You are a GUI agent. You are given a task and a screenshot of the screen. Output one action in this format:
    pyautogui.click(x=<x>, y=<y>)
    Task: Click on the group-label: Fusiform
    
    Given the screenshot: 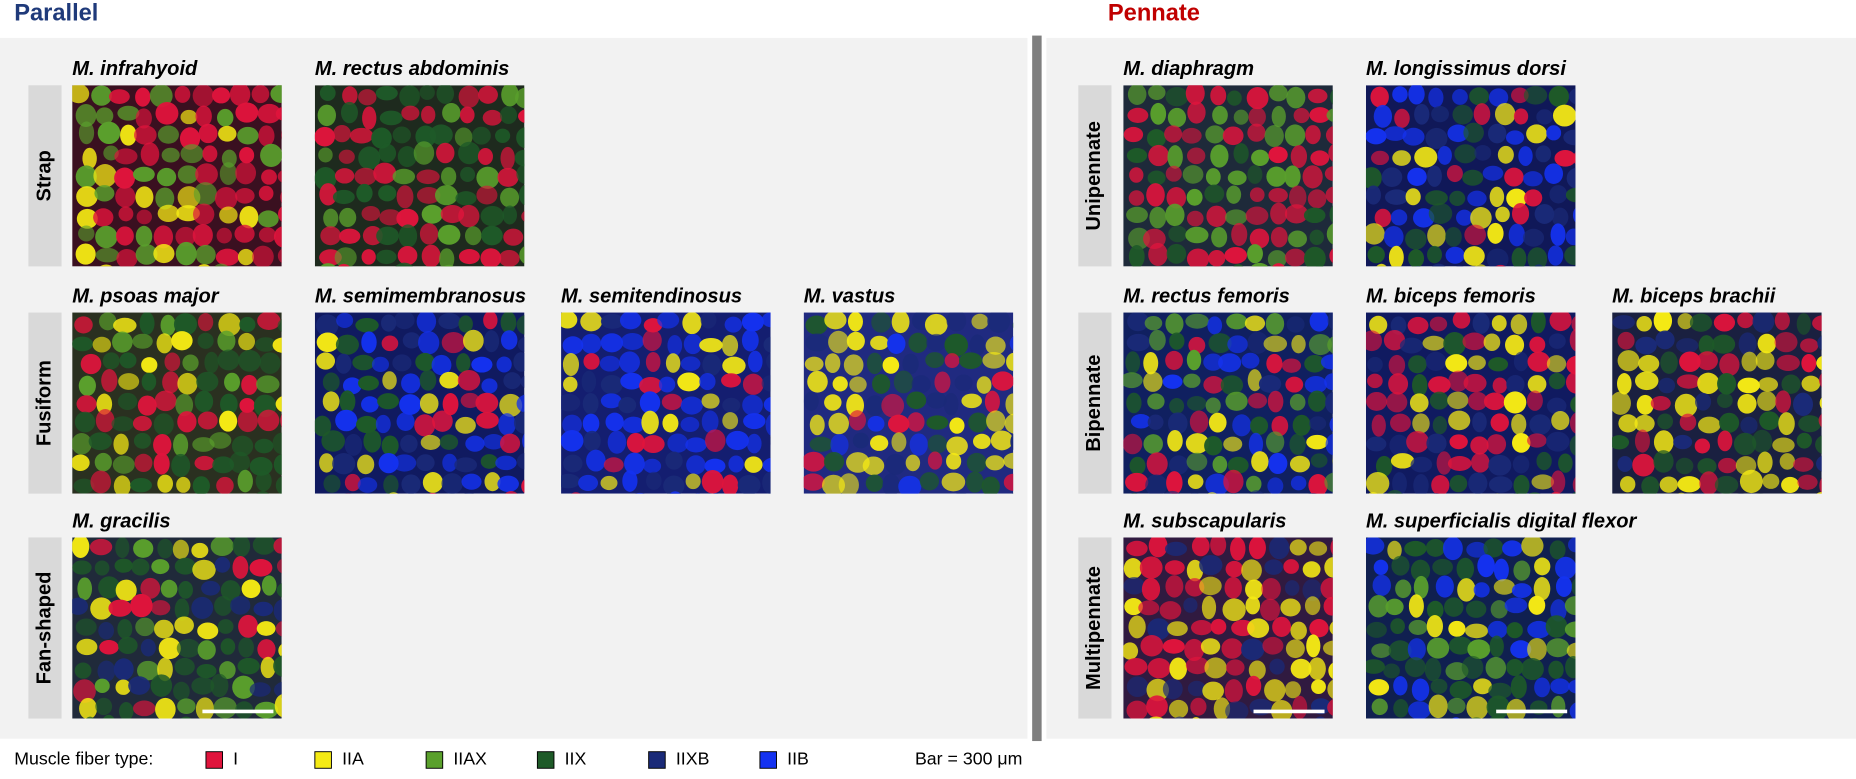 What is the action you would take?
    pyautogui.click(x=44, y=403)
    